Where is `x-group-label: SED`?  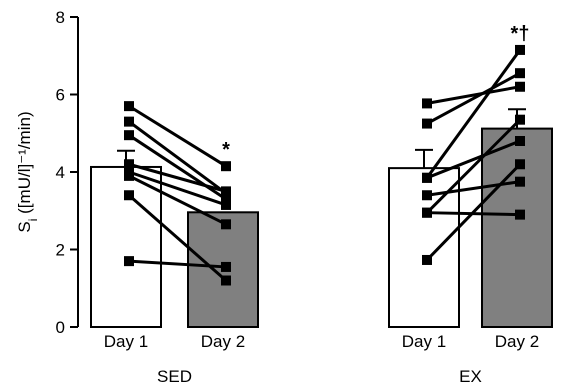 x-group-label: SED is located at coordinates (174, 376).